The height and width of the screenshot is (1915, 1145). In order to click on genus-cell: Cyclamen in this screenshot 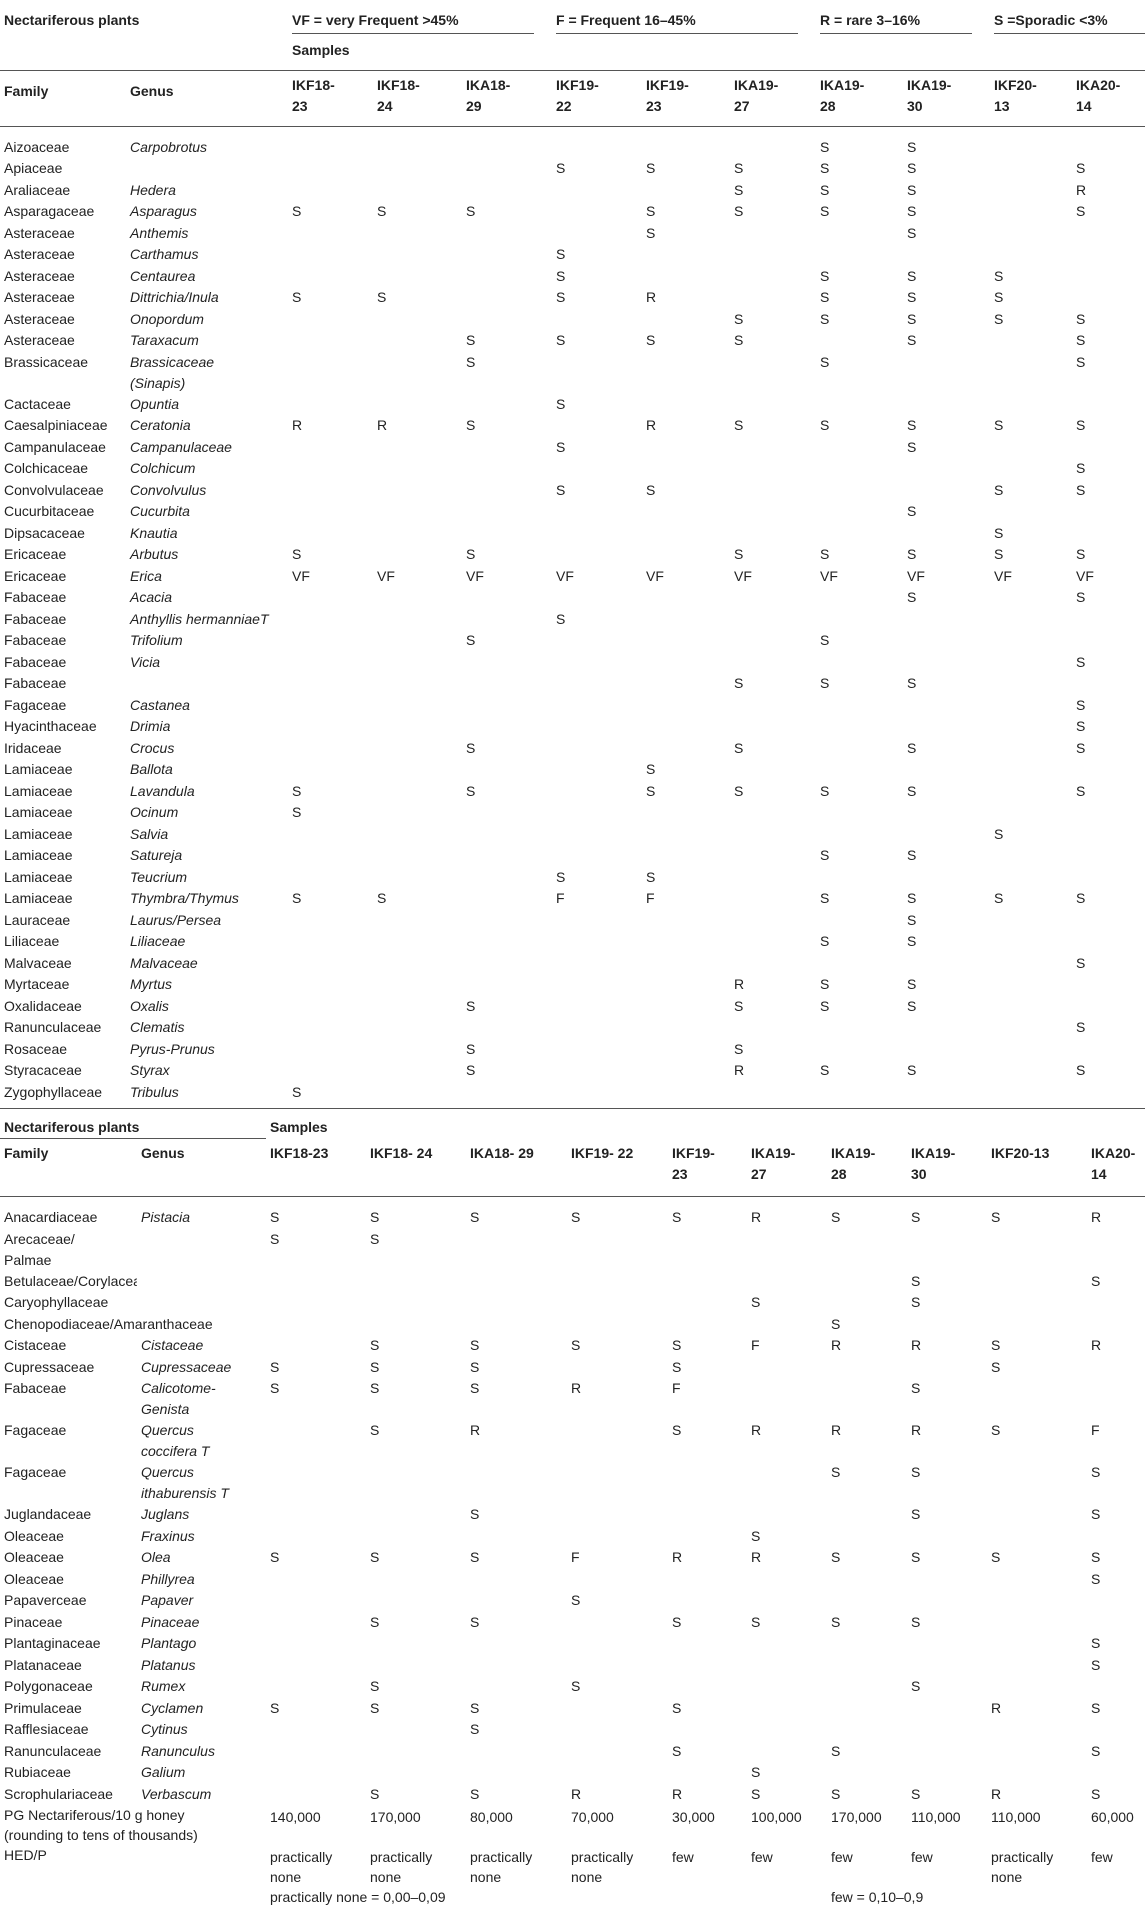, I will do `click(172, 1707)`.